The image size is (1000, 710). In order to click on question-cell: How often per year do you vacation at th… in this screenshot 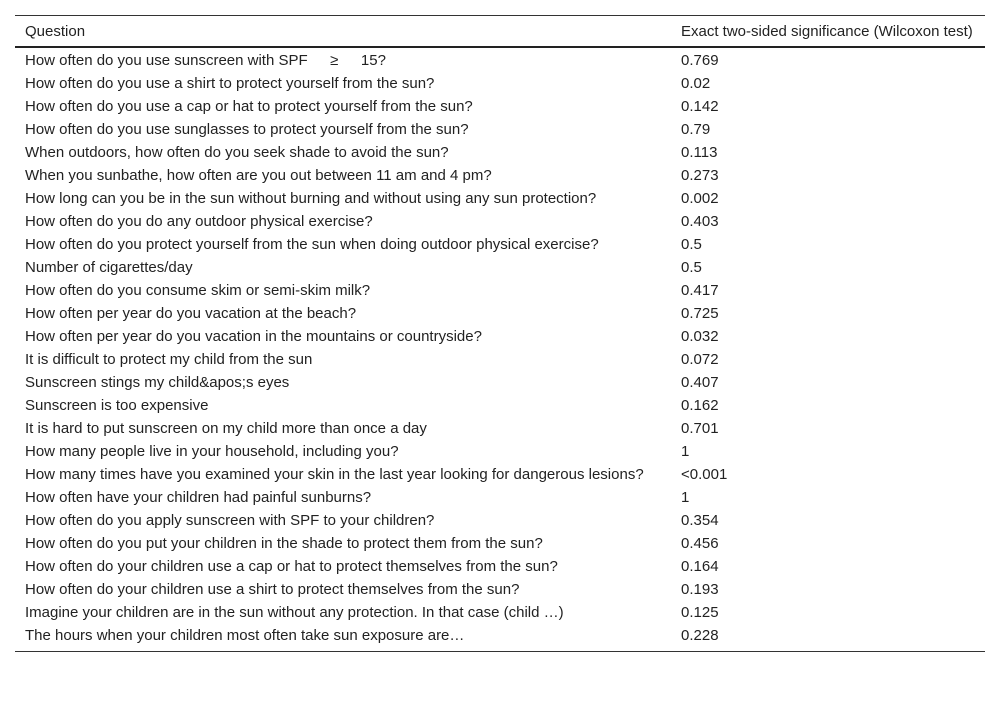, I will do `click(191, 313)`.